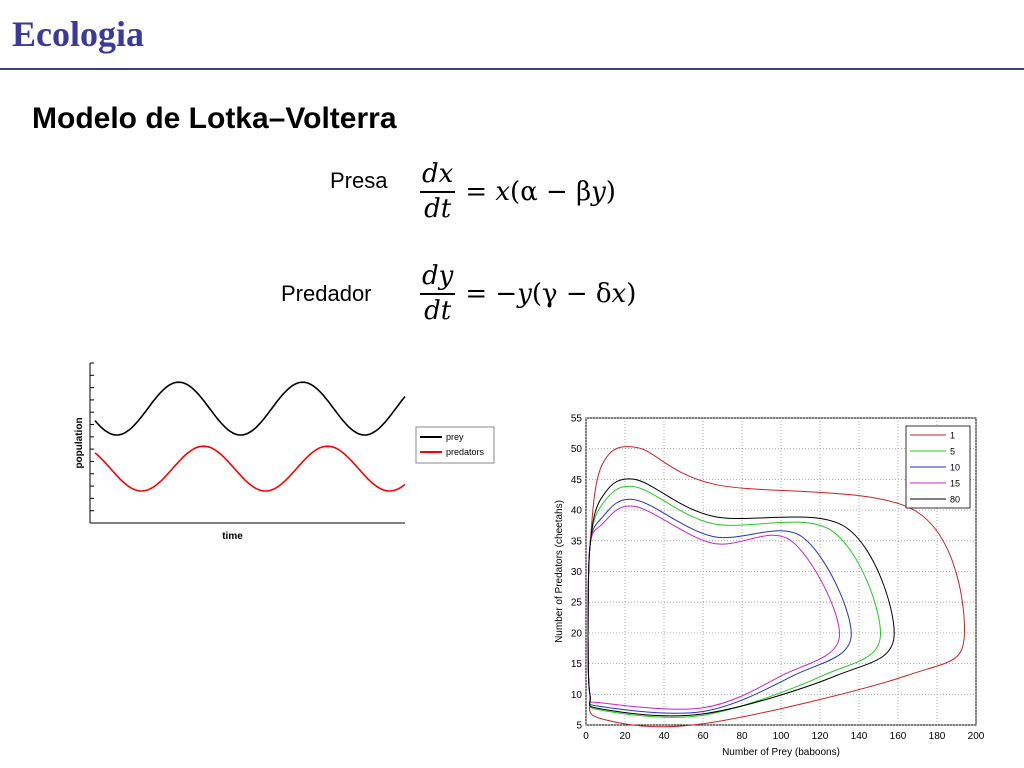 This screenshot has width=1024, height=768. I want to click on predator-equation-label: Predador, so click(326, 293).